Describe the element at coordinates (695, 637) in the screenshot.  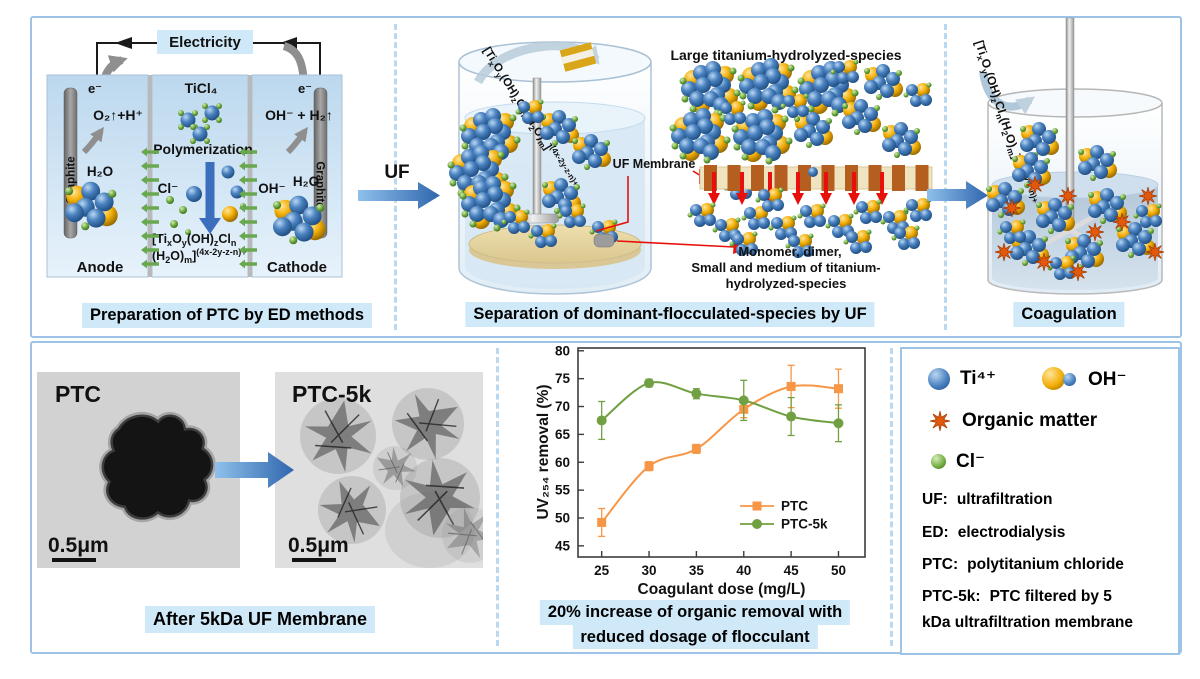
I see `chart-note-line2: reduced dosage of flocculant` at that location.